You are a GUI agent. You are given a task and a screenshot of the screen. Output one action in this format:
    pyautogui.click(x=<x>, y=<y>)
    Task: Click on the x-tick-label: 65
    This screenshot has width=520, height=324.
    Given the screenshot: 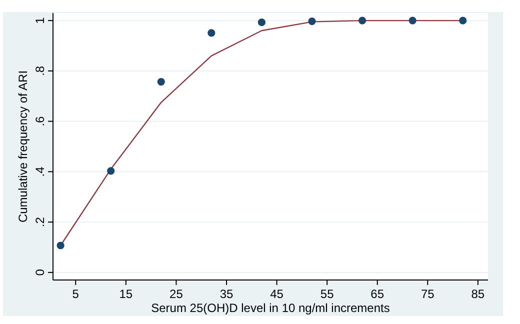 What is the action you would take?
    pyautogui.click(x=377, y=294)
    